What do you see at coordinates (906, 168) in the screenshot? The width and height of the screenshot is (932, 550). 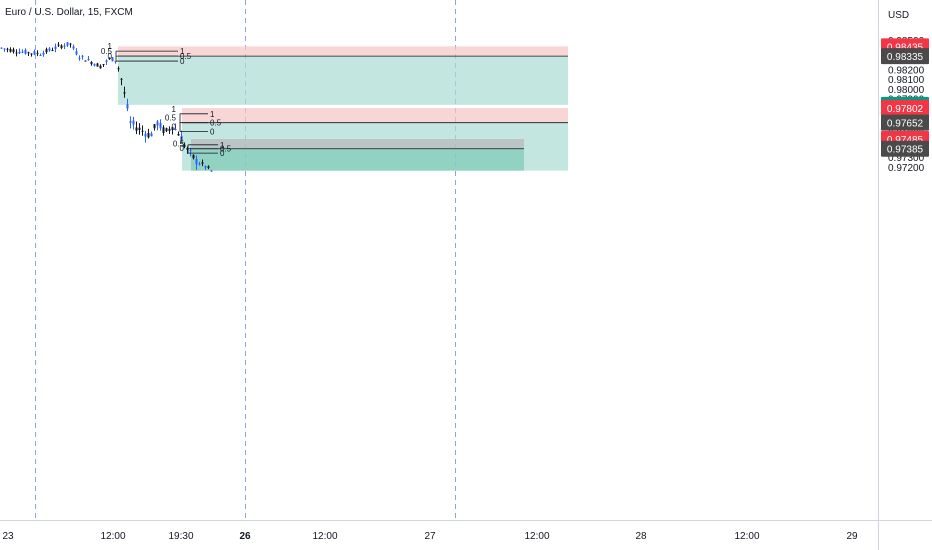 I see `price-tick-label: 0.97200` at bounding box center [906, 168].